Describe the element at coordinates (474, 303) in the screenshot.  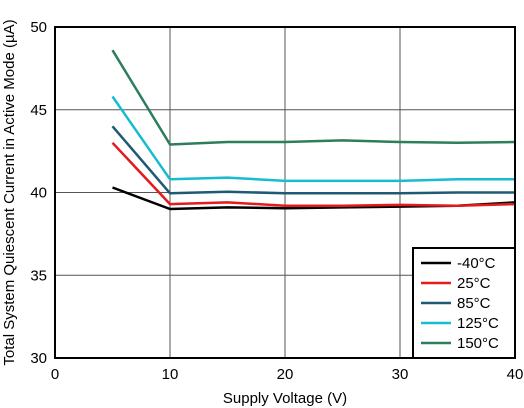
I see `legend-label: 85°C` at that location.